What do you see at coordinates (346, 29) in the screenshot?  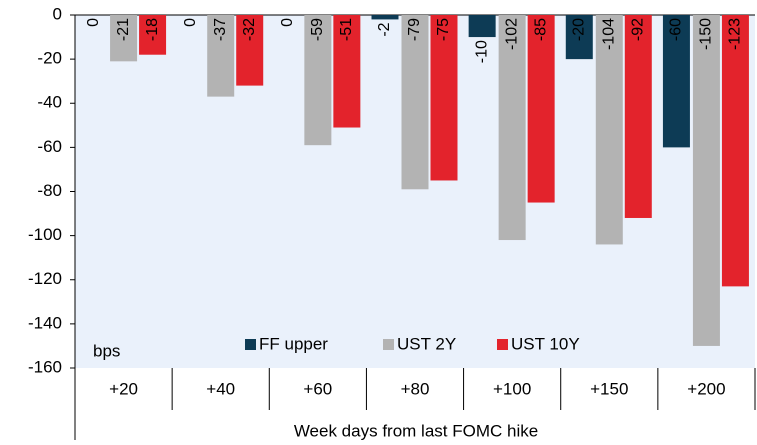 I see `data-label: -51` at bounding box center [346, 29].